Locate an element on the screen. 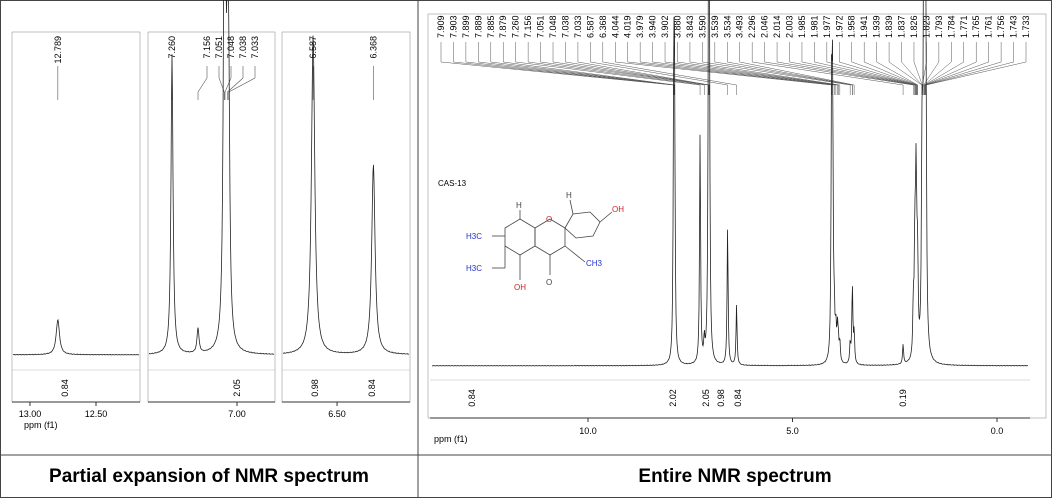 This screenshot has width=1052, height=498. peak-label: 7.903 is located at coordinates (453, 26).